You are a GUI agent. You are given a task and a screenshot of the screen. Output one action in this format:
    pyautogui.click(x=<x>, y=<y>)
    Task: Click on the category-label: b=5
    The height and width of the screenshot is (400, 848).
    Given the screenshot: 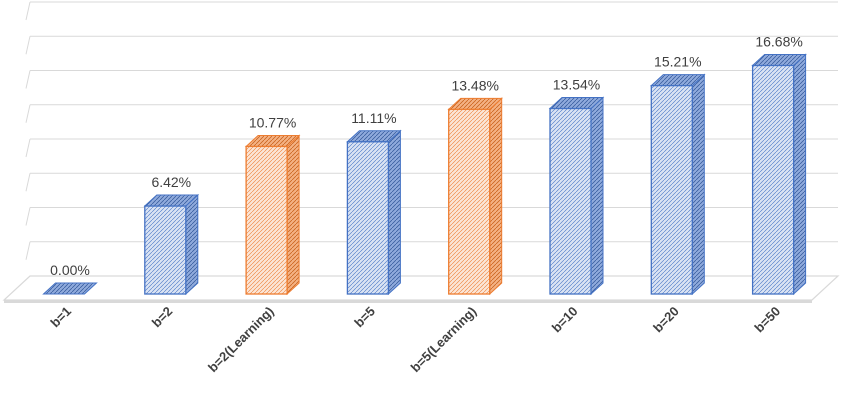 What is the action you would take?
    pyautogui.click(x=364, y=317)
    